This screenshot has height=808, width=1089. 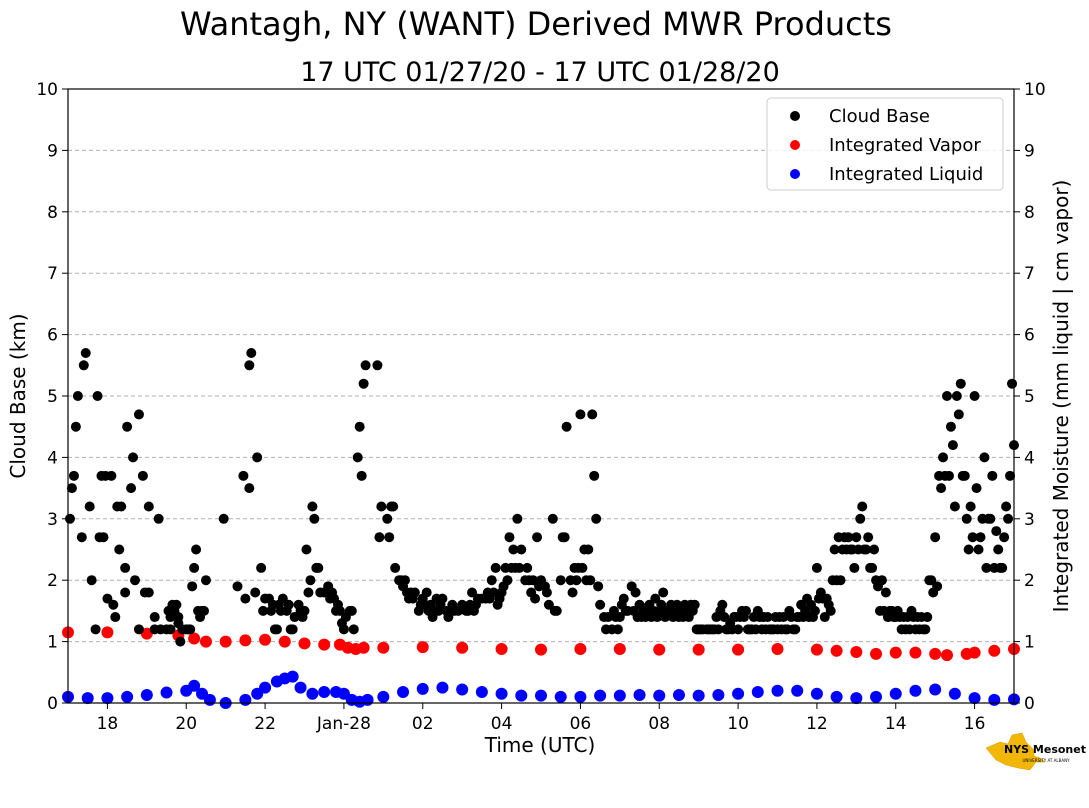 What do you see at coordinates (1035, 90) in the screenshot?
I see `y2-tick-label-10: 10` at bounding box center [1035, 90].